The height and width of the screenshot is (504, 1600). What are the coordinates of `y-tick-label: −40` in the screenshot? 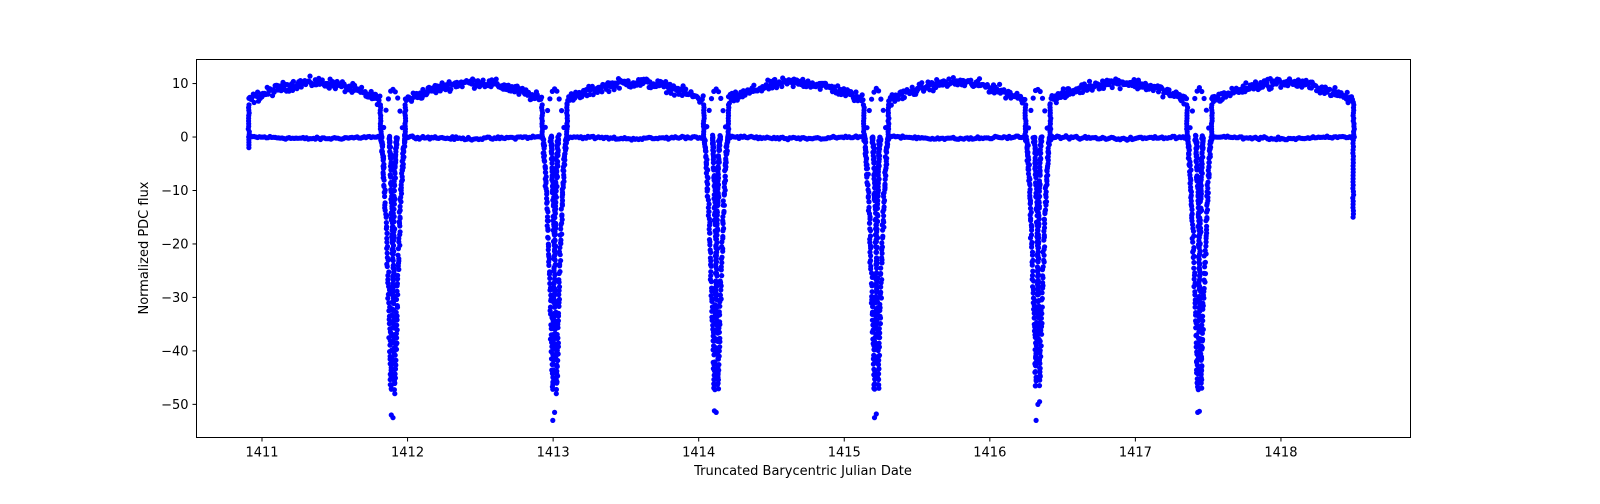 It's located at (174, 351).